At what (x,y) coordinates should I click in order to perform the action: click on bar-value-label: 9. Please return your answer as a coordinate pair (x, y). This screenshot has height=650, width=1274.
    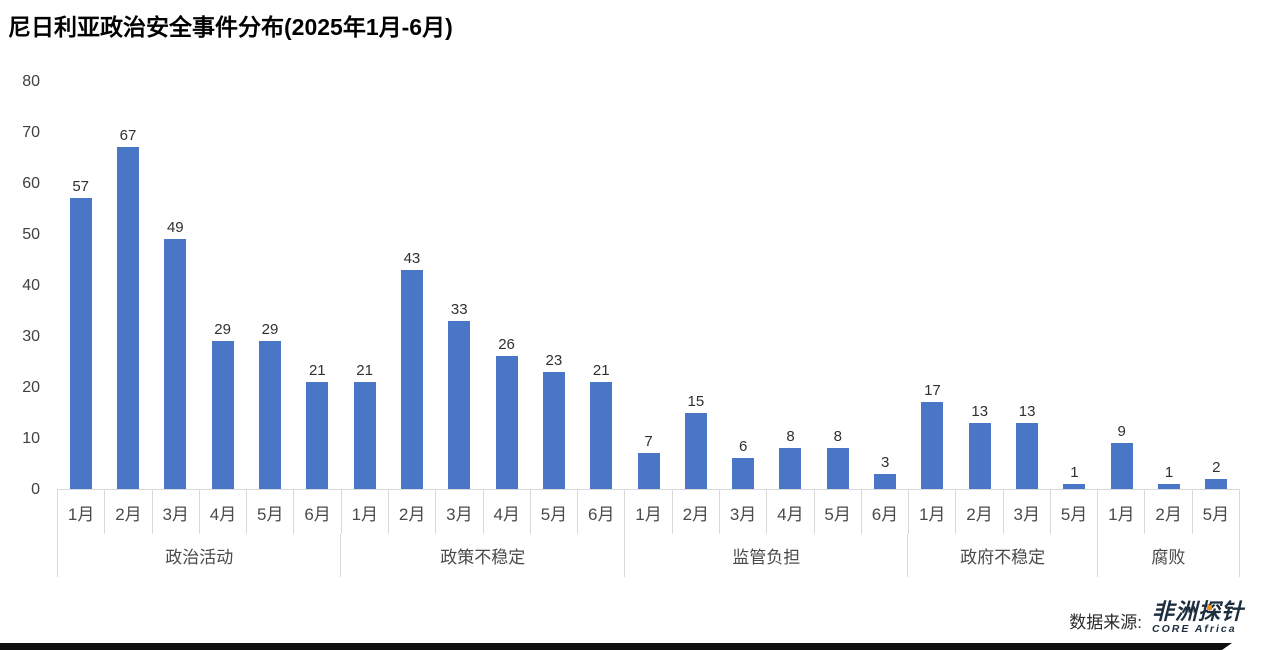
    Looking at the image, I should click on (1121, 432).